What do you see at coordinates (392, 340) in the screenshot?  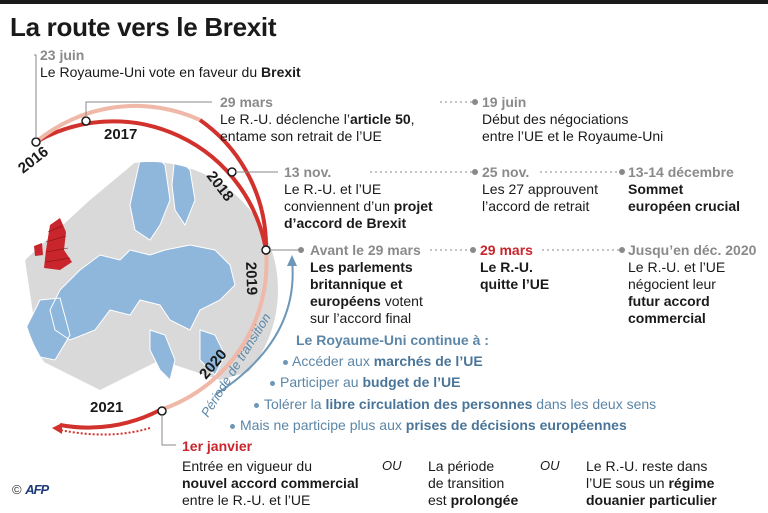 I see `transition-heading: Le Royaume-Uni continue à :` at bounding box center [392, 340].